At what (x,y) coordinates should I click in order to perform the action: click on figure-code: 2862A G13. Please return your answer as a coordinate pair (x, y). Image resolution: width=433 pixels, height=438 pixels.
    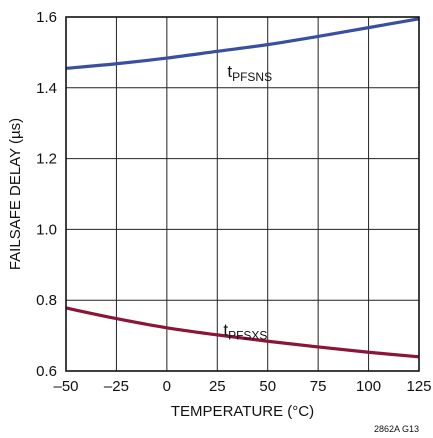
    Looking at the image, I should click on (396, 429).